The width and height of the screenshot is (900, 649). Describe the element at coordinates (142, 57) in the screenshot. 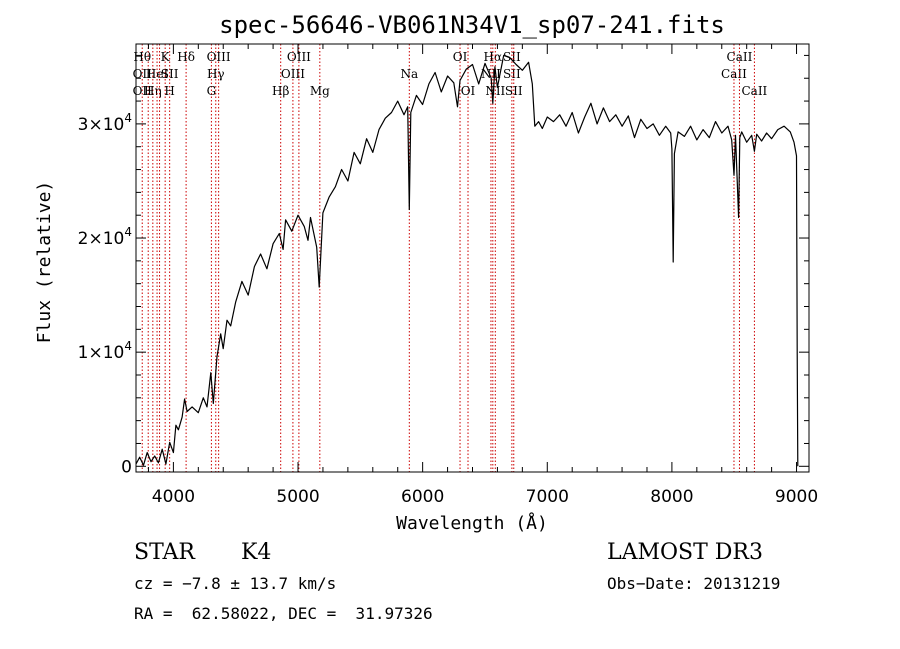

I see `line-marker-label: Hθ` at that location.